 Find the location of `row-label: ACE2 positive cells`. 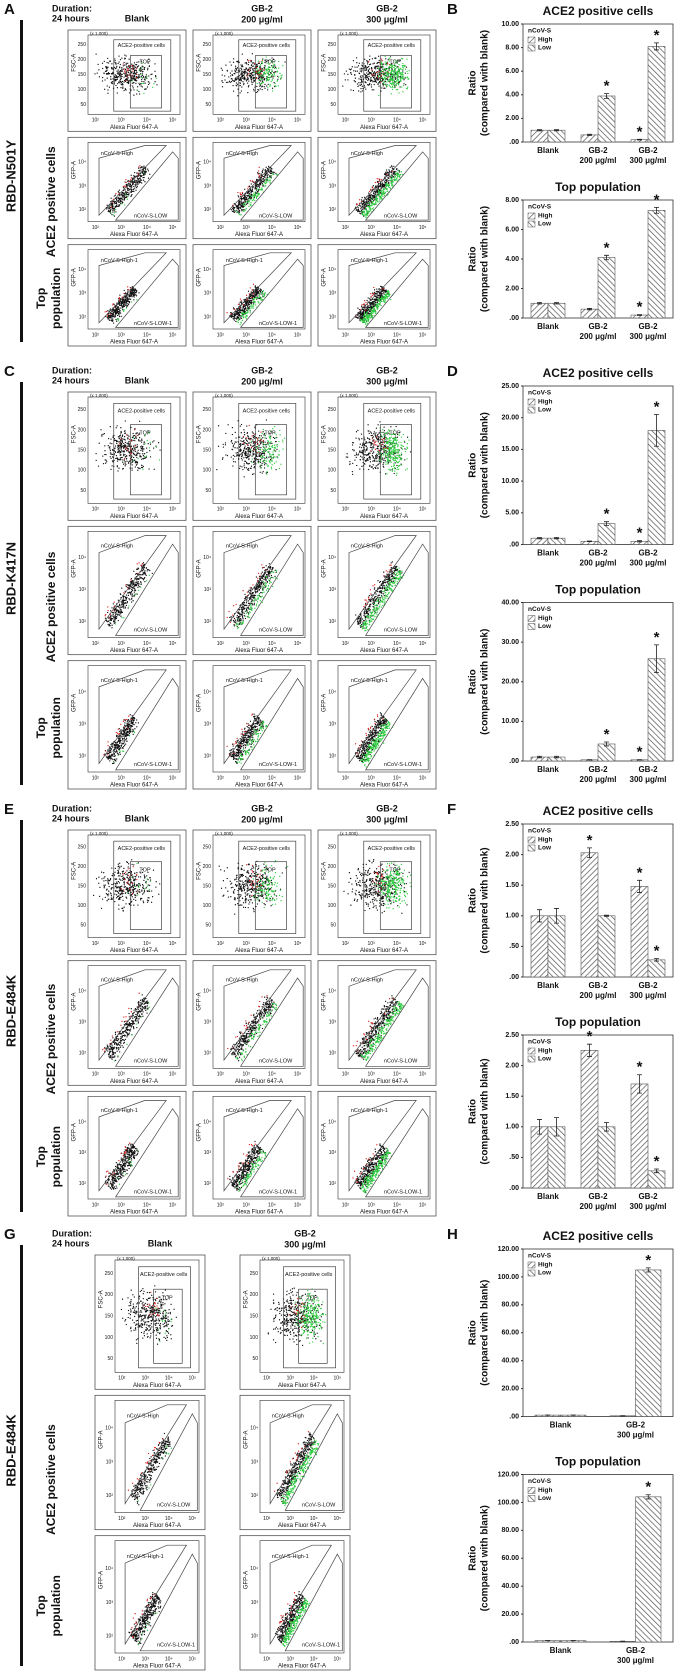

row-label: ACE2 positive cells is located at coordinates (51, 201).